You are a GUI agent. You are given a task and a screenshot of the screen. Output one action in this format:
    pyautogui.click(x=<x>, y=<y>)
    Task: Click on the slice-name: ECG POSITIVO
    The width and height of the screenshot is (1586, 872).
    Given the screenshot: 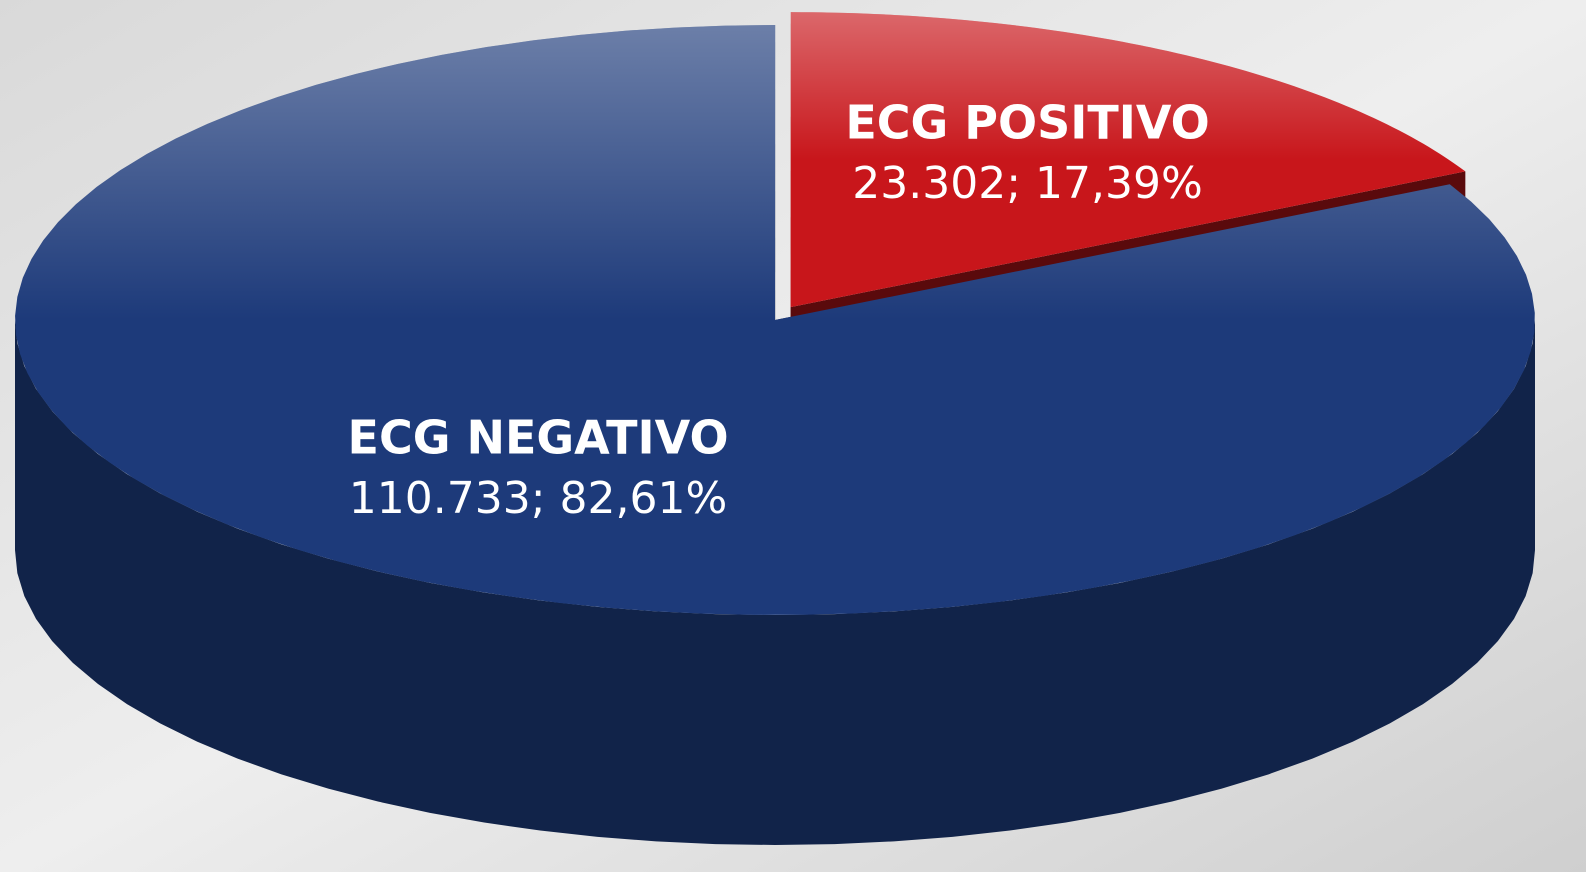 What is the action you would take?
    pyautogui.click(x=1027, y=122)
    